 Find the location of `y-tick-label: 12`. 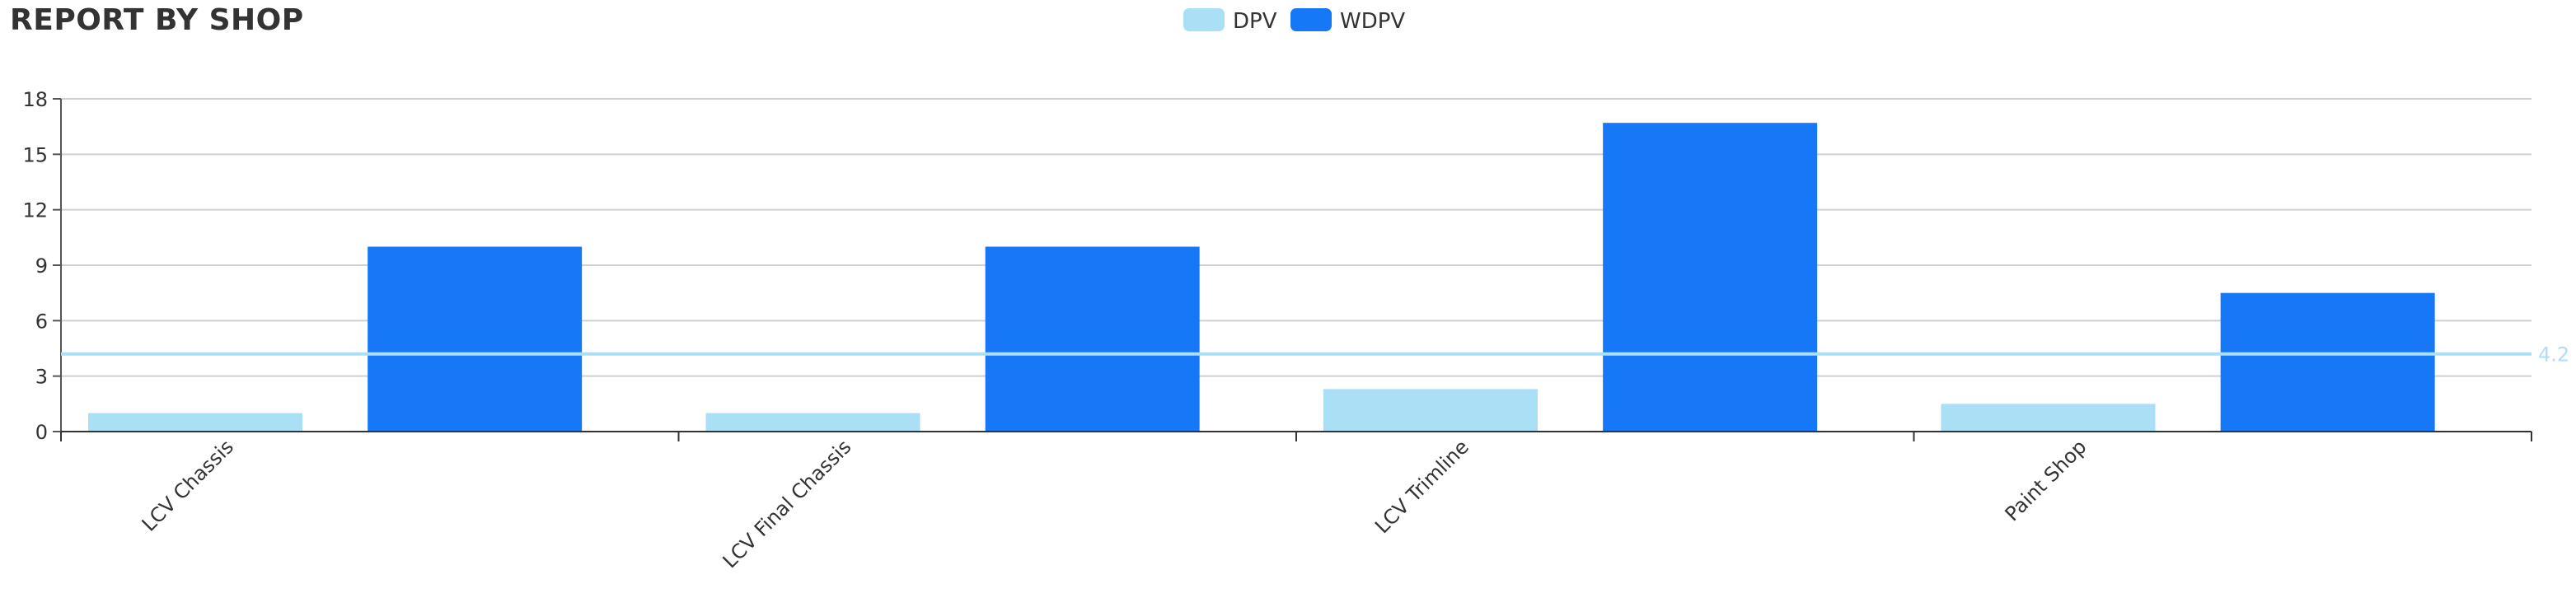

y-tick-label: 12 is located at coordinates (35, 210).